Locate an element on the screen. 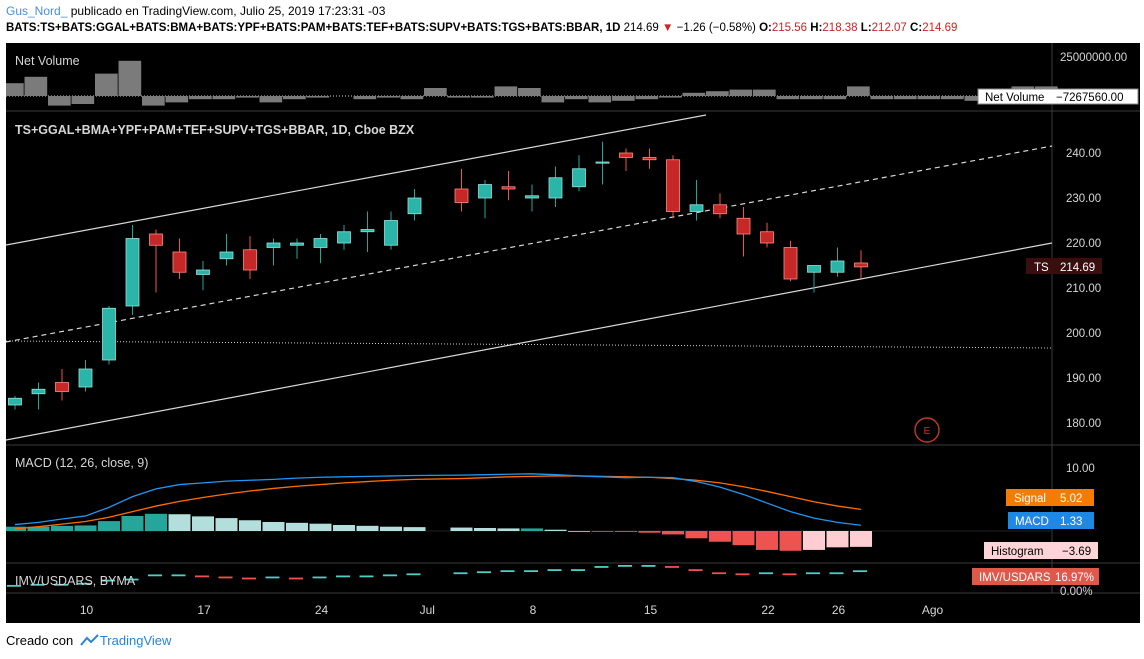 This screenshot has height=659, width=1144. imv-tag-name: IMV/USDARS is located at coordinates (1015, 578).